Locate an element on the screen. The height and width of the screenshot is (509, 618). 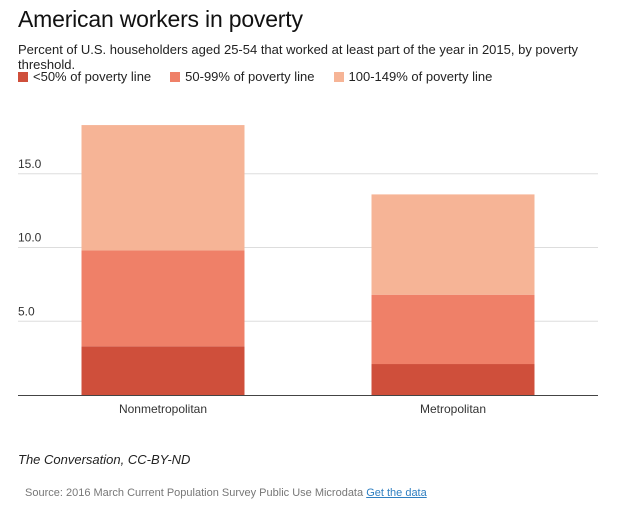
legend-item-50-99: 50-99% of poverty line is located at coordinates (242, 76).